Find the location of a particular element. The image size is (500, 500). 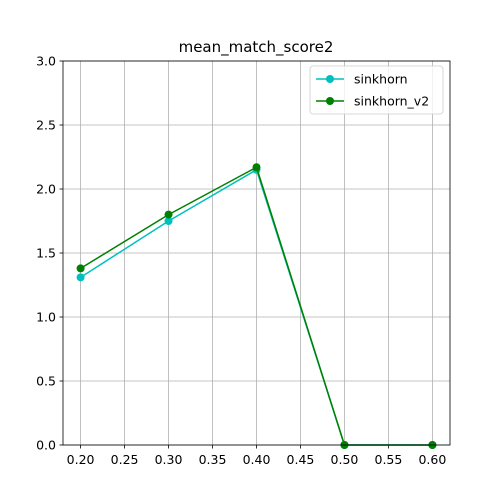

x-tick-label: 0.30 is located at coordinates (169, 459).